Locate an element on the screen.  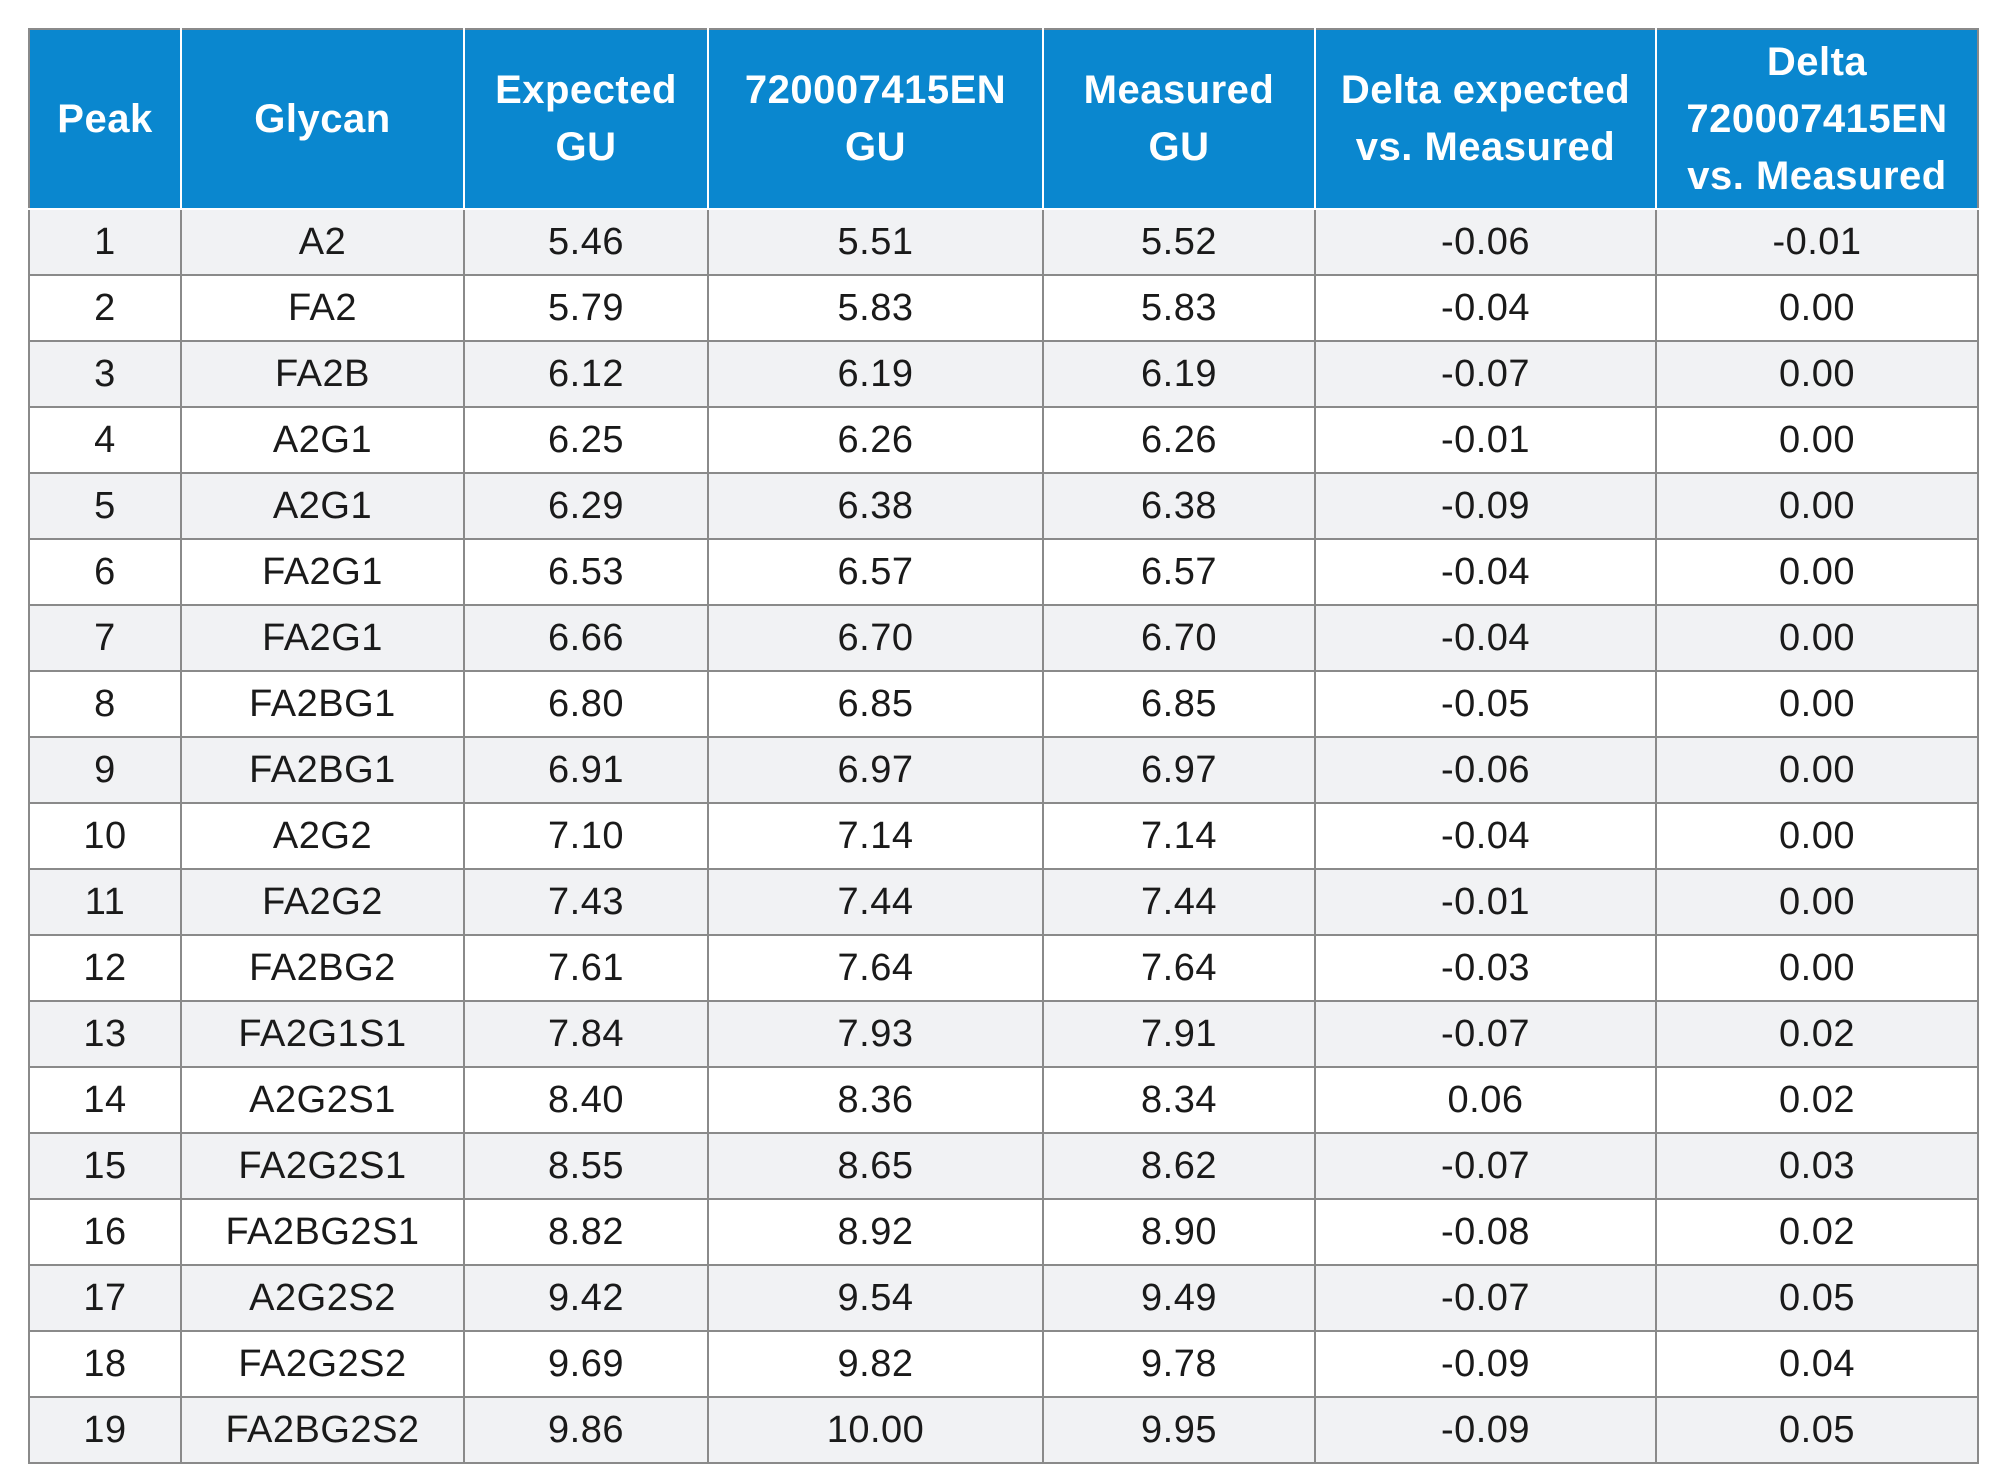
measured-gu-cell: 8.90 is located at coordinates (1179, 1232).